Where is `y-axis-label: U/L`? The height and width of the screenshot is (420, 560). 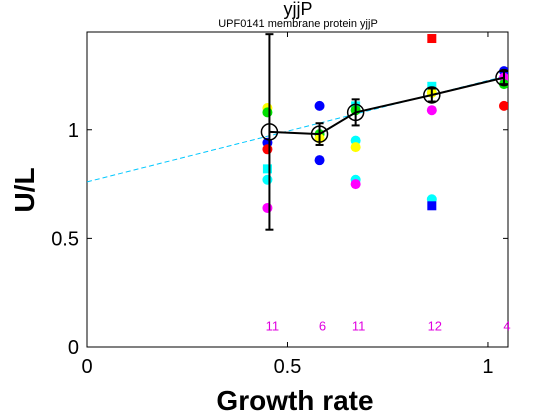
y-axis-label: U/L is located at coordinates (24, 189).